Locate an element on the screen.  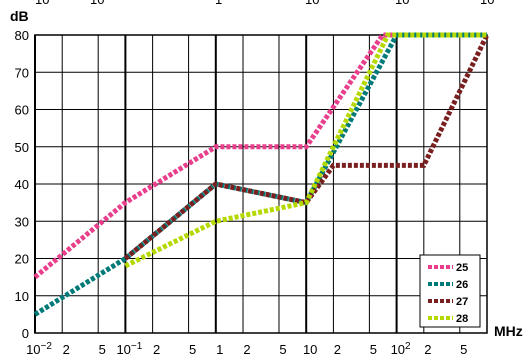
x-tick-label: 10⁻² is located at coordinates (39, 349).